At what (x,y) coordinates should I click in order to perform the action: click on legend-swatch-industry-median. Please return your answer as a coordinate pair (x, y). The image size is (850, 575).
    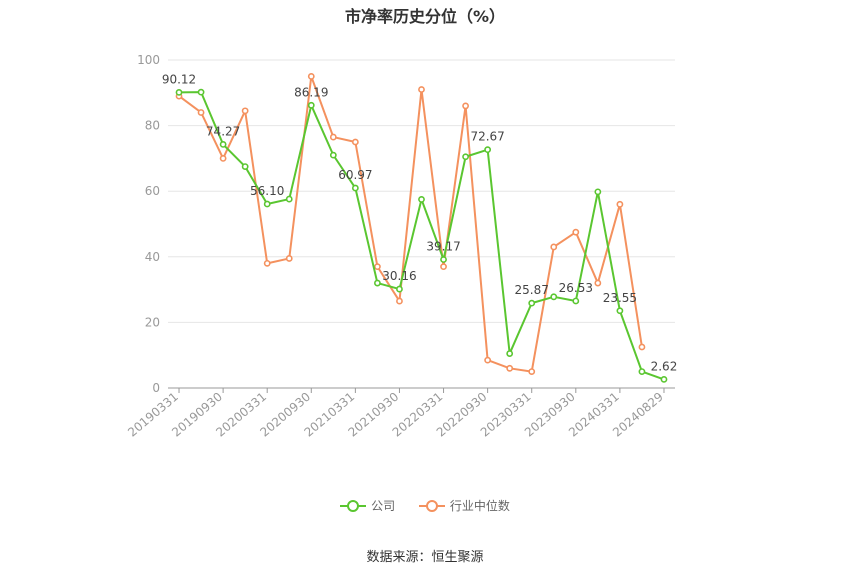
    Looking at the image, I should click on (431, 505).